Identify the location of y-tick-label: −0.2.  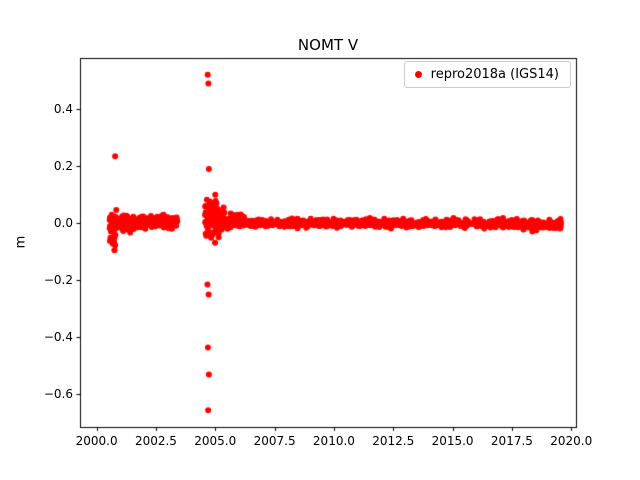
(58, 280).